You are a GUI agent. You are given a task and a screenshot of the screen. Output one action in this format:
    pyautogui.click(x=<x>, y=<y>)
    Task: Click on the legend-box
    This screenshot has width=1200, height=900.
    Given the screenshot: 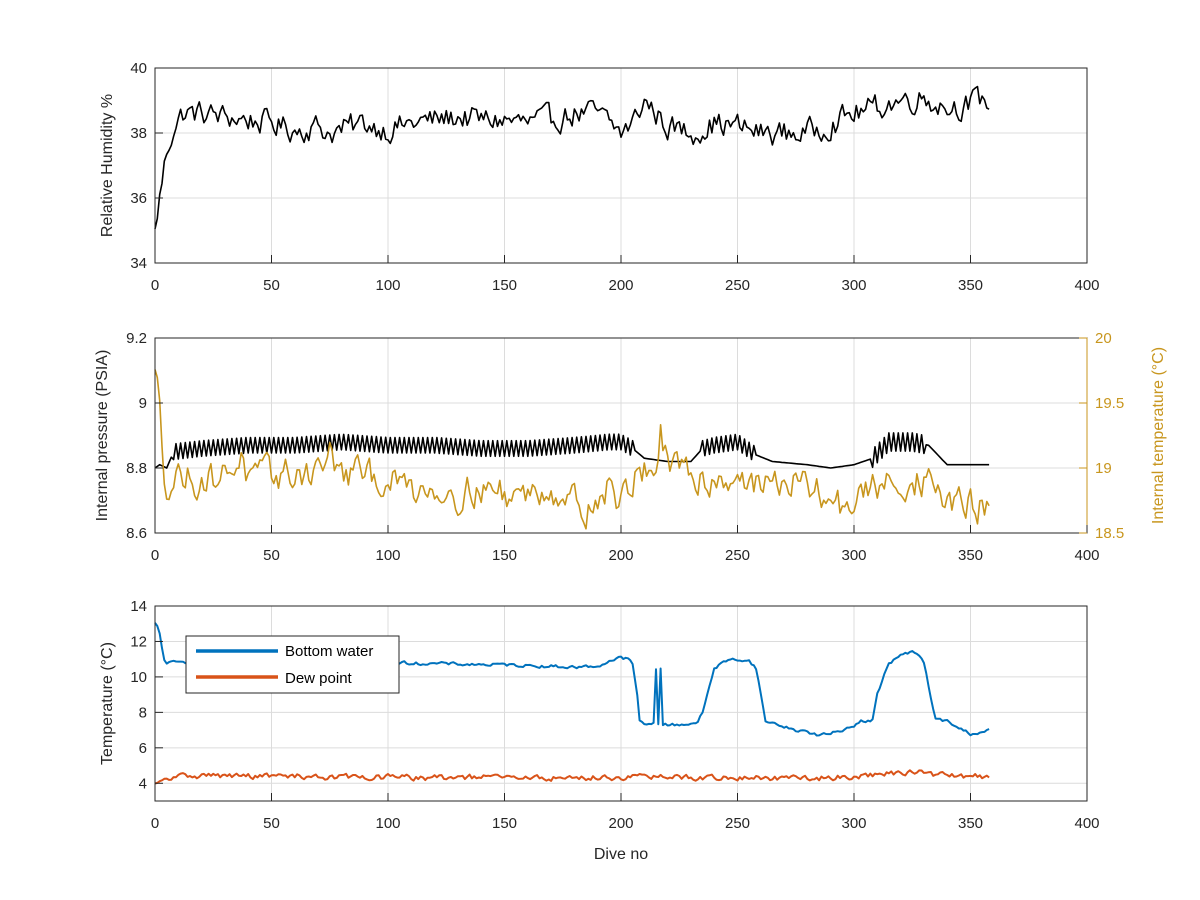 What is the action you would take?
    pyautogui.click(x=292, y=664)
    